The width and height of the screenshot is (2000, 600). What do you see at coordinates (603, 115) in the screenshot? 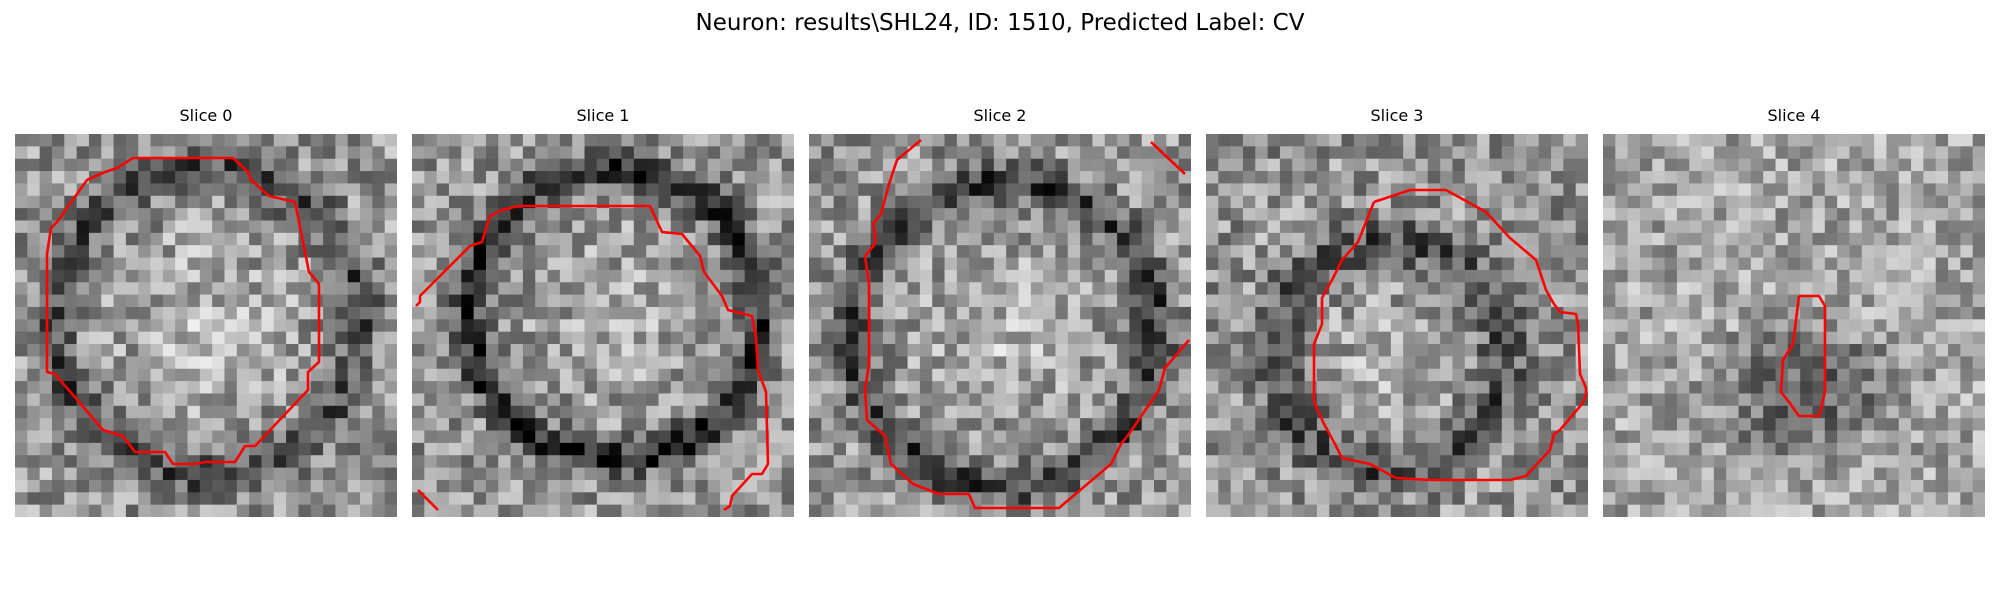
I see `slice-title-1: Slice 1` at bounding box center [603, 115].